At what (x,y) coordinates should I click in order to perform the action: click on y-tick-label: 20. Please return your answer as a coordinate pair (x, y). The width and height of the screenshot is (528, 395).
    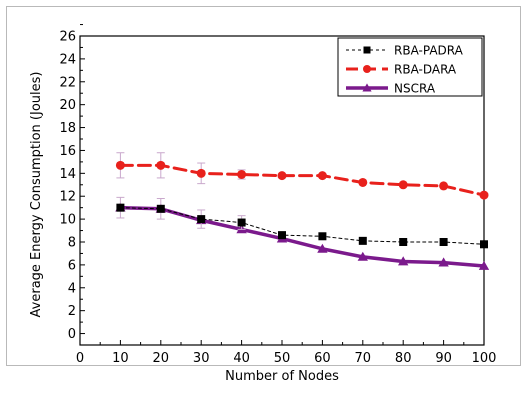
    Looking at the image, I should click on (67, 105).